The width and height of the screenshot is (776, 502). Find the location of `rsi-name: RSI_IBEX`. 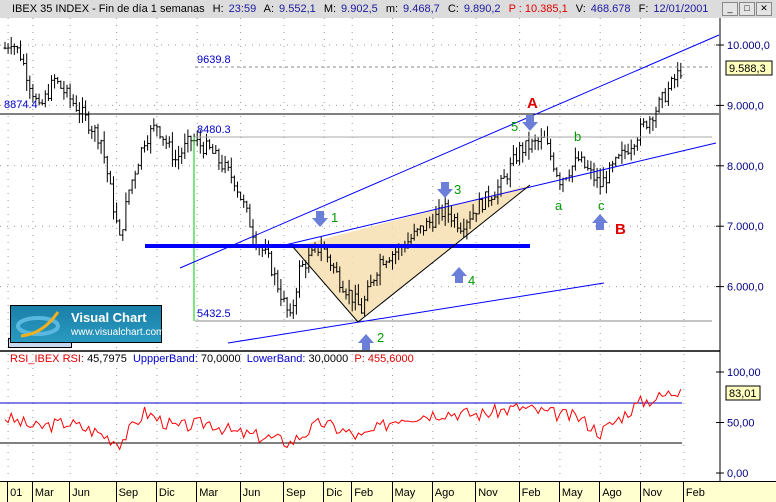

rsi-name: RSI_IBEX is located at coordinates (35, 359).